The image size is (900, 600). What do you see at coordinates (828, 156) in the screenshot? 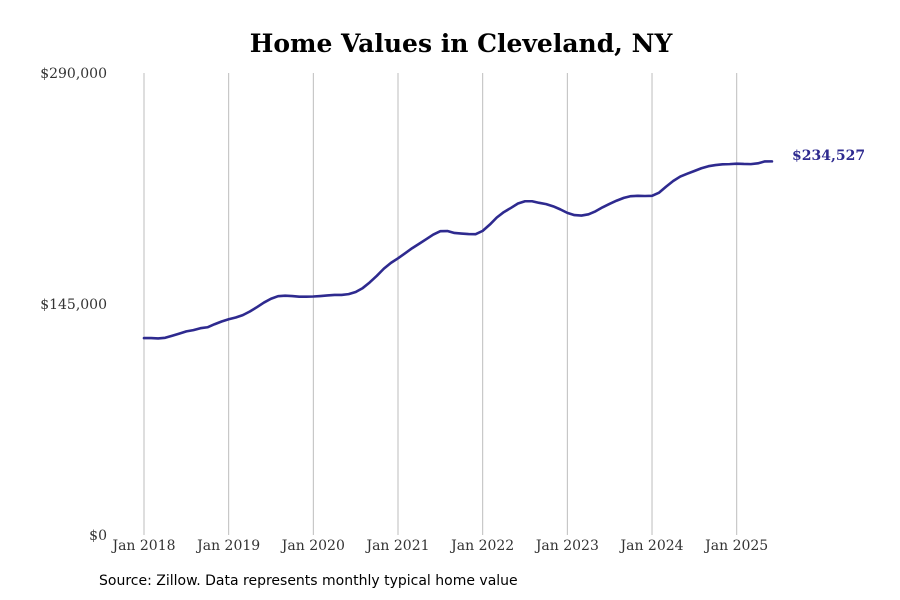
I see `latest-value-label: $234,527` at bounding box center [828, 156].